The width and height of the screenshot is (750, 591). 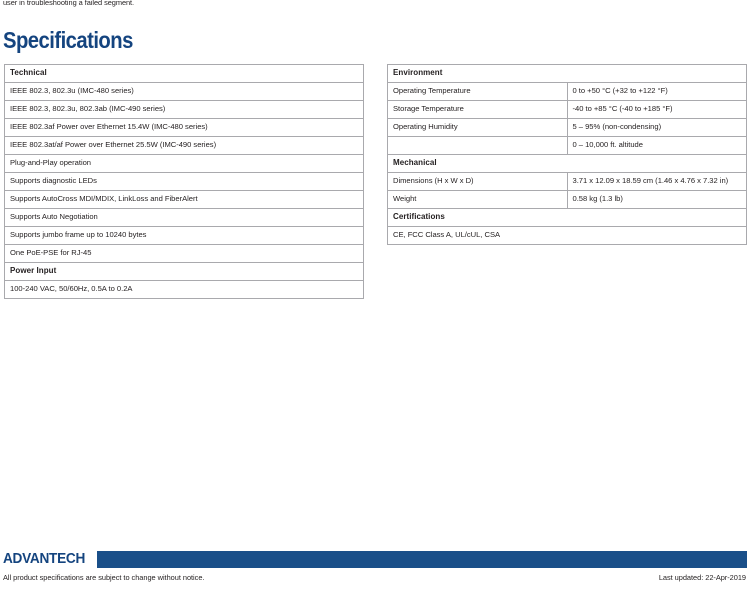 I want to click on spec-item: Supports diagnostic LEDs, so click(x=184, y=181).